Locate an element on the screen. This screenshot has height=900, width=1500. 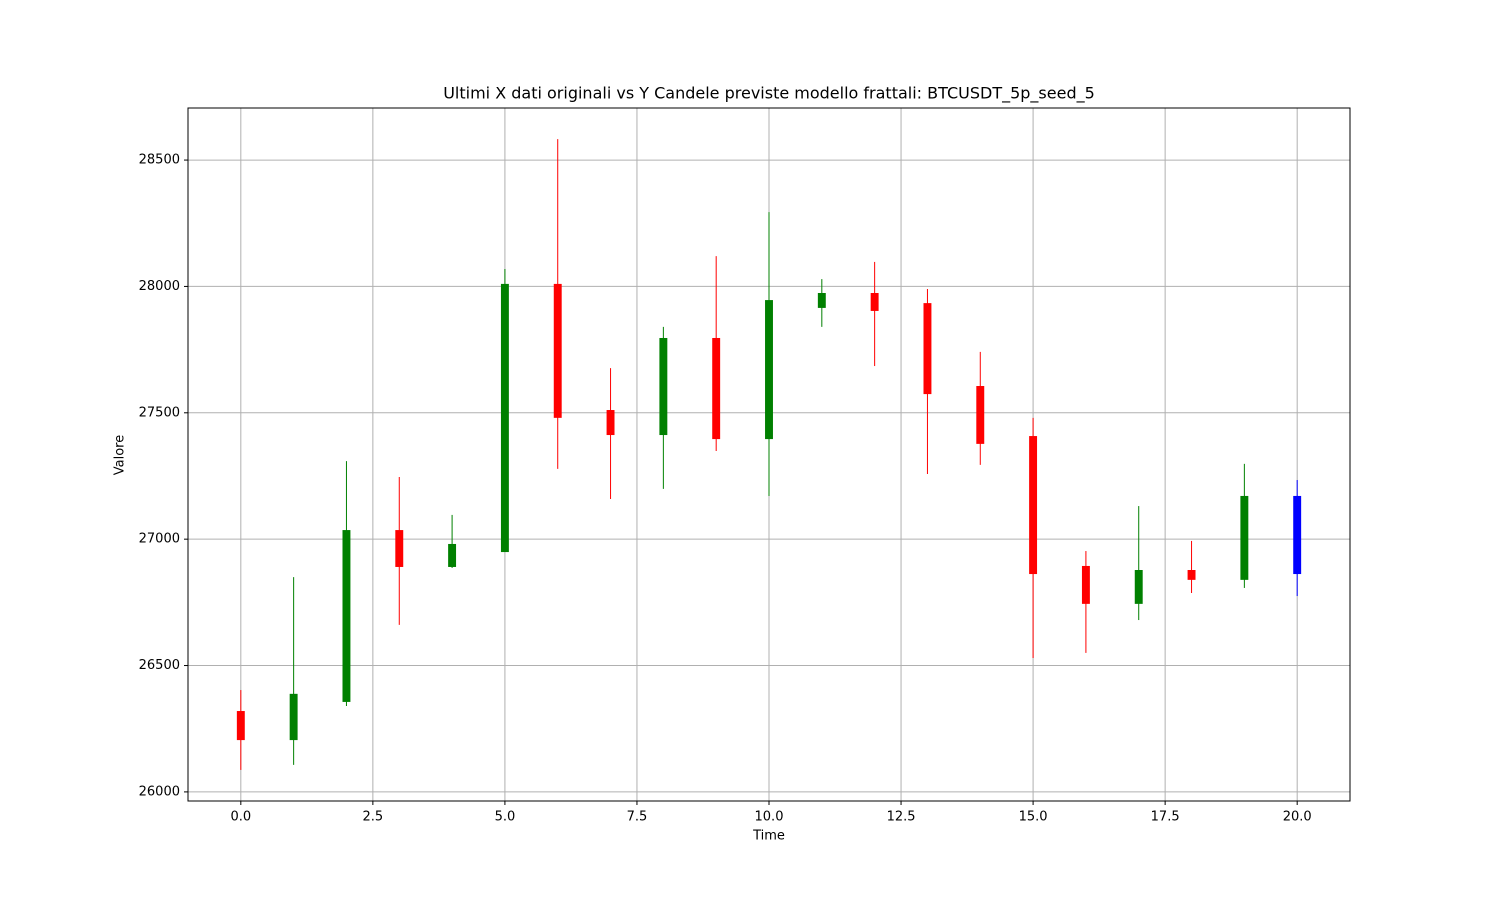
y-tick-label: 28500 is located at coordinates (159, 160).